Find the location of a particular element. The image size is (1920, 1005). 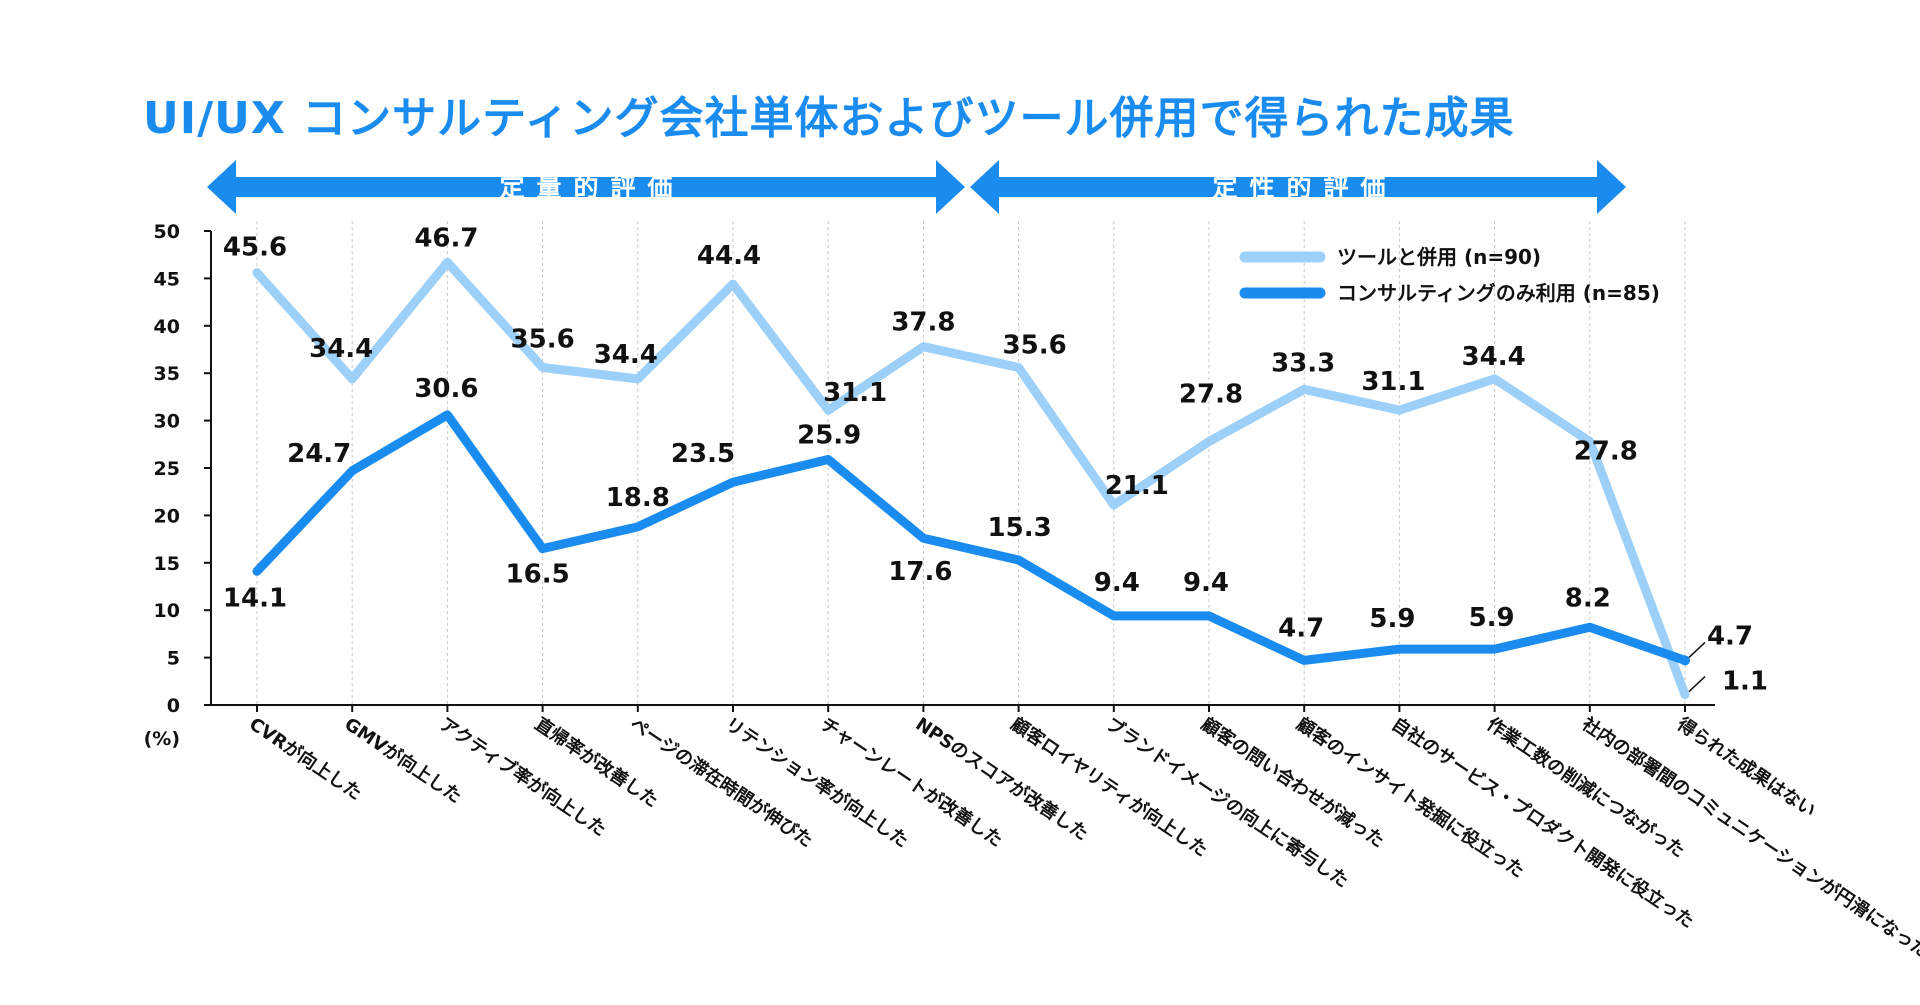

y-axis: 0 5 10 15 20 25 30 35 40 45 50 (%) is located at coordinates (178, 485).